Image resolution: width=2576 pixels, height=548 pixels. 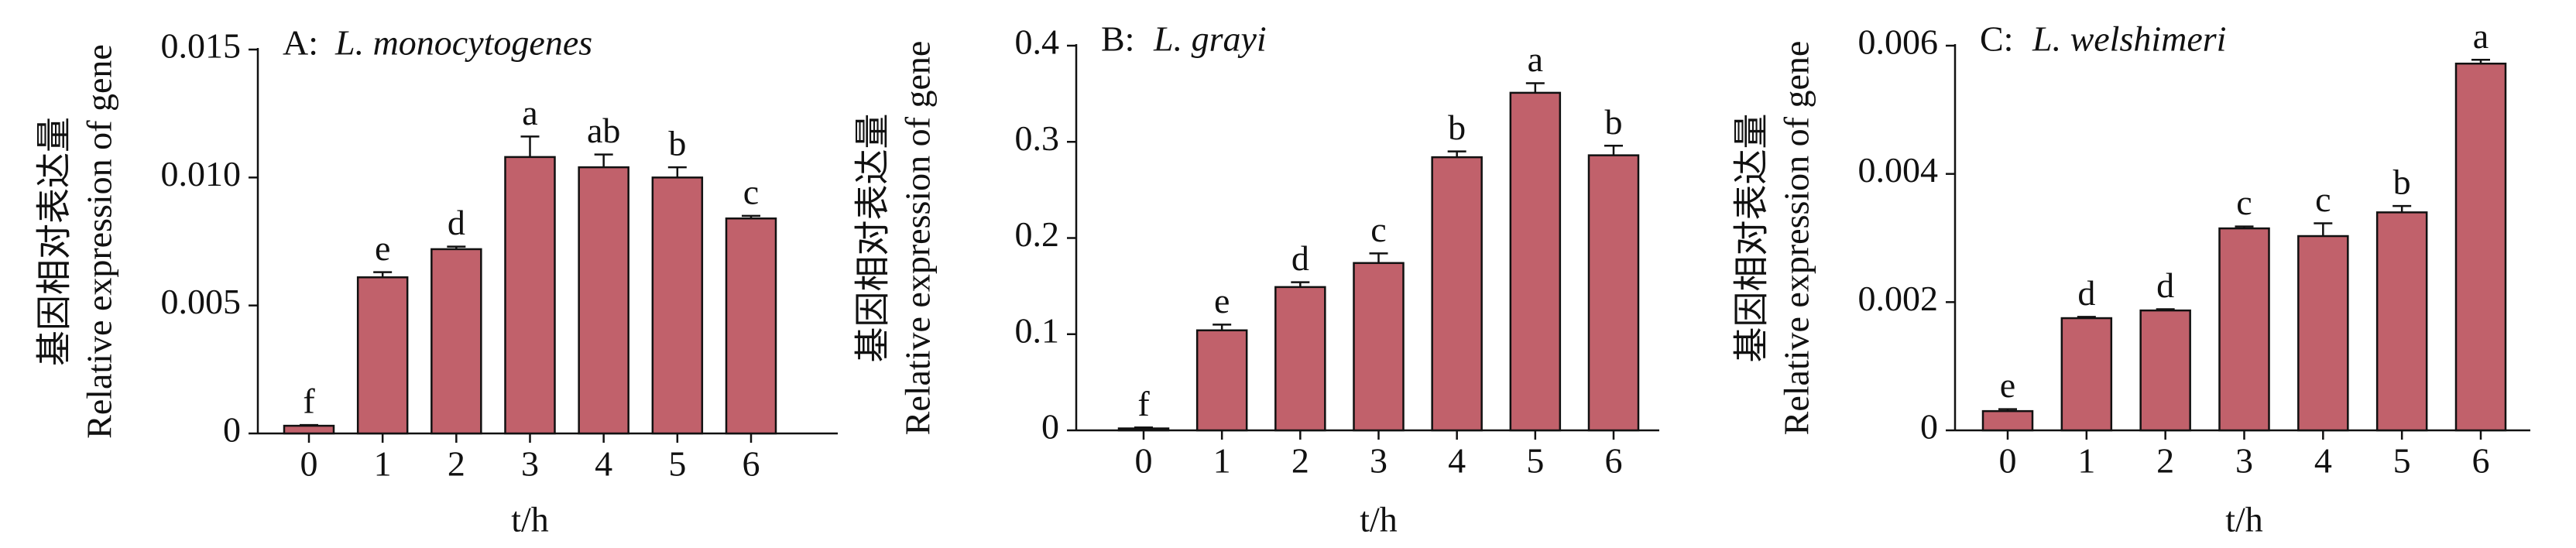 What do you see at coordinates (2129, 39) in the screenshot?
I see `chart-title: L. welshimeri` at bounding box center [2129, 39].